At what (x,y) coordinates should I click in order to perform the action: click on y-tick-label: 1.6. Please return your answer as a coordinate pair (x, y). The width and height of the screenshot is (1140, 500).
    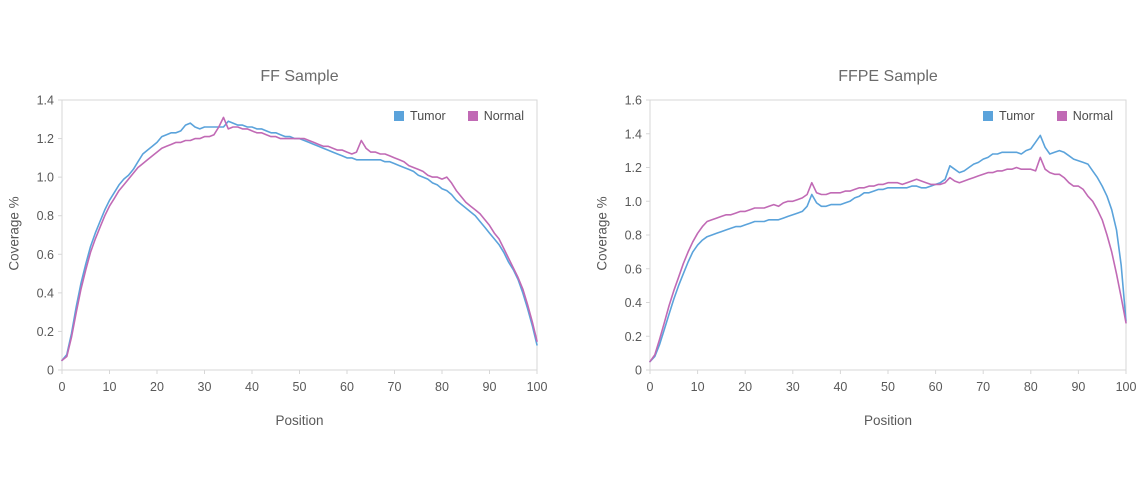
    Looking at the image, I should click on (633, 101).